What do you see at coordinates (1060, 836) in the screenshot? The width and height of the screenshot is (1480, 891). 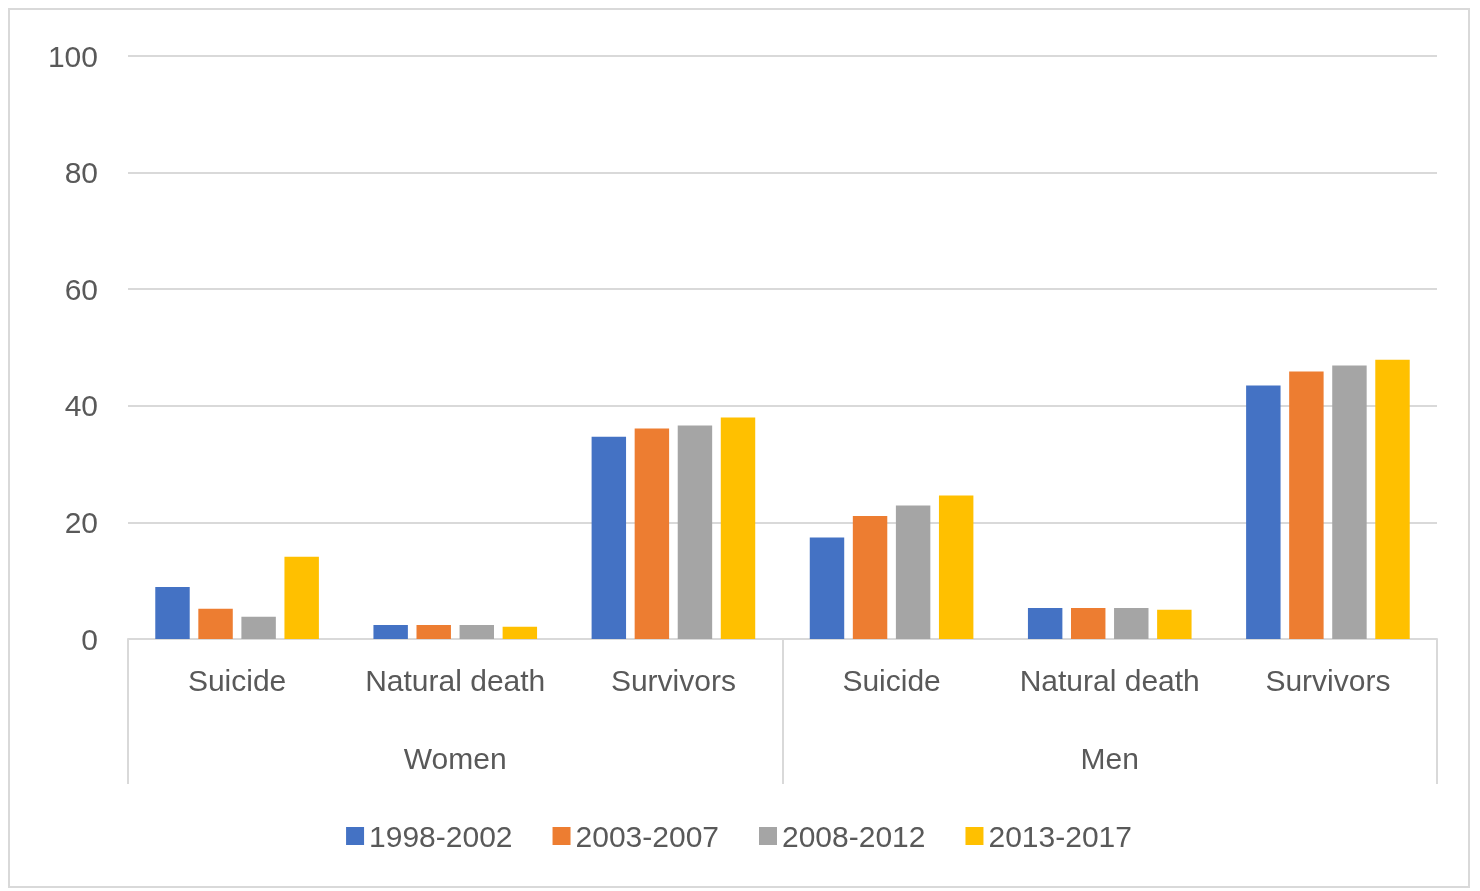 I see `legend-label: 2013-2017` at bounding box center [1060, 836].